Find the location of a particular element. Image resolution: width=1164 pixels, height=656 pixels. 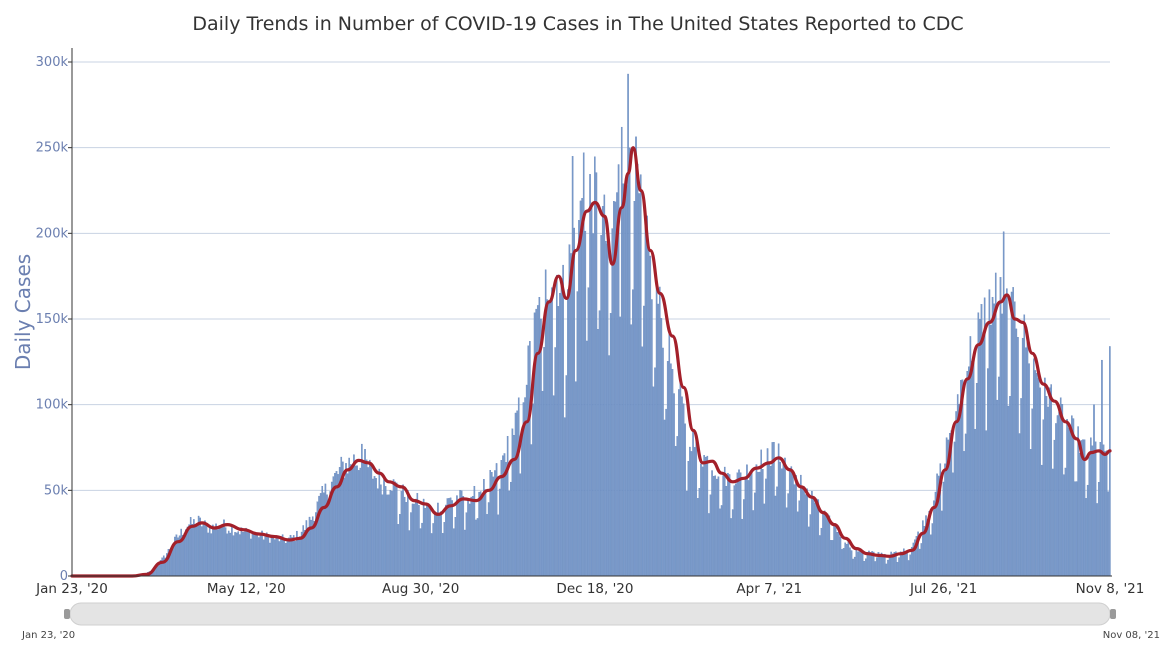

navigator-track is located at coordinates (590, 614).